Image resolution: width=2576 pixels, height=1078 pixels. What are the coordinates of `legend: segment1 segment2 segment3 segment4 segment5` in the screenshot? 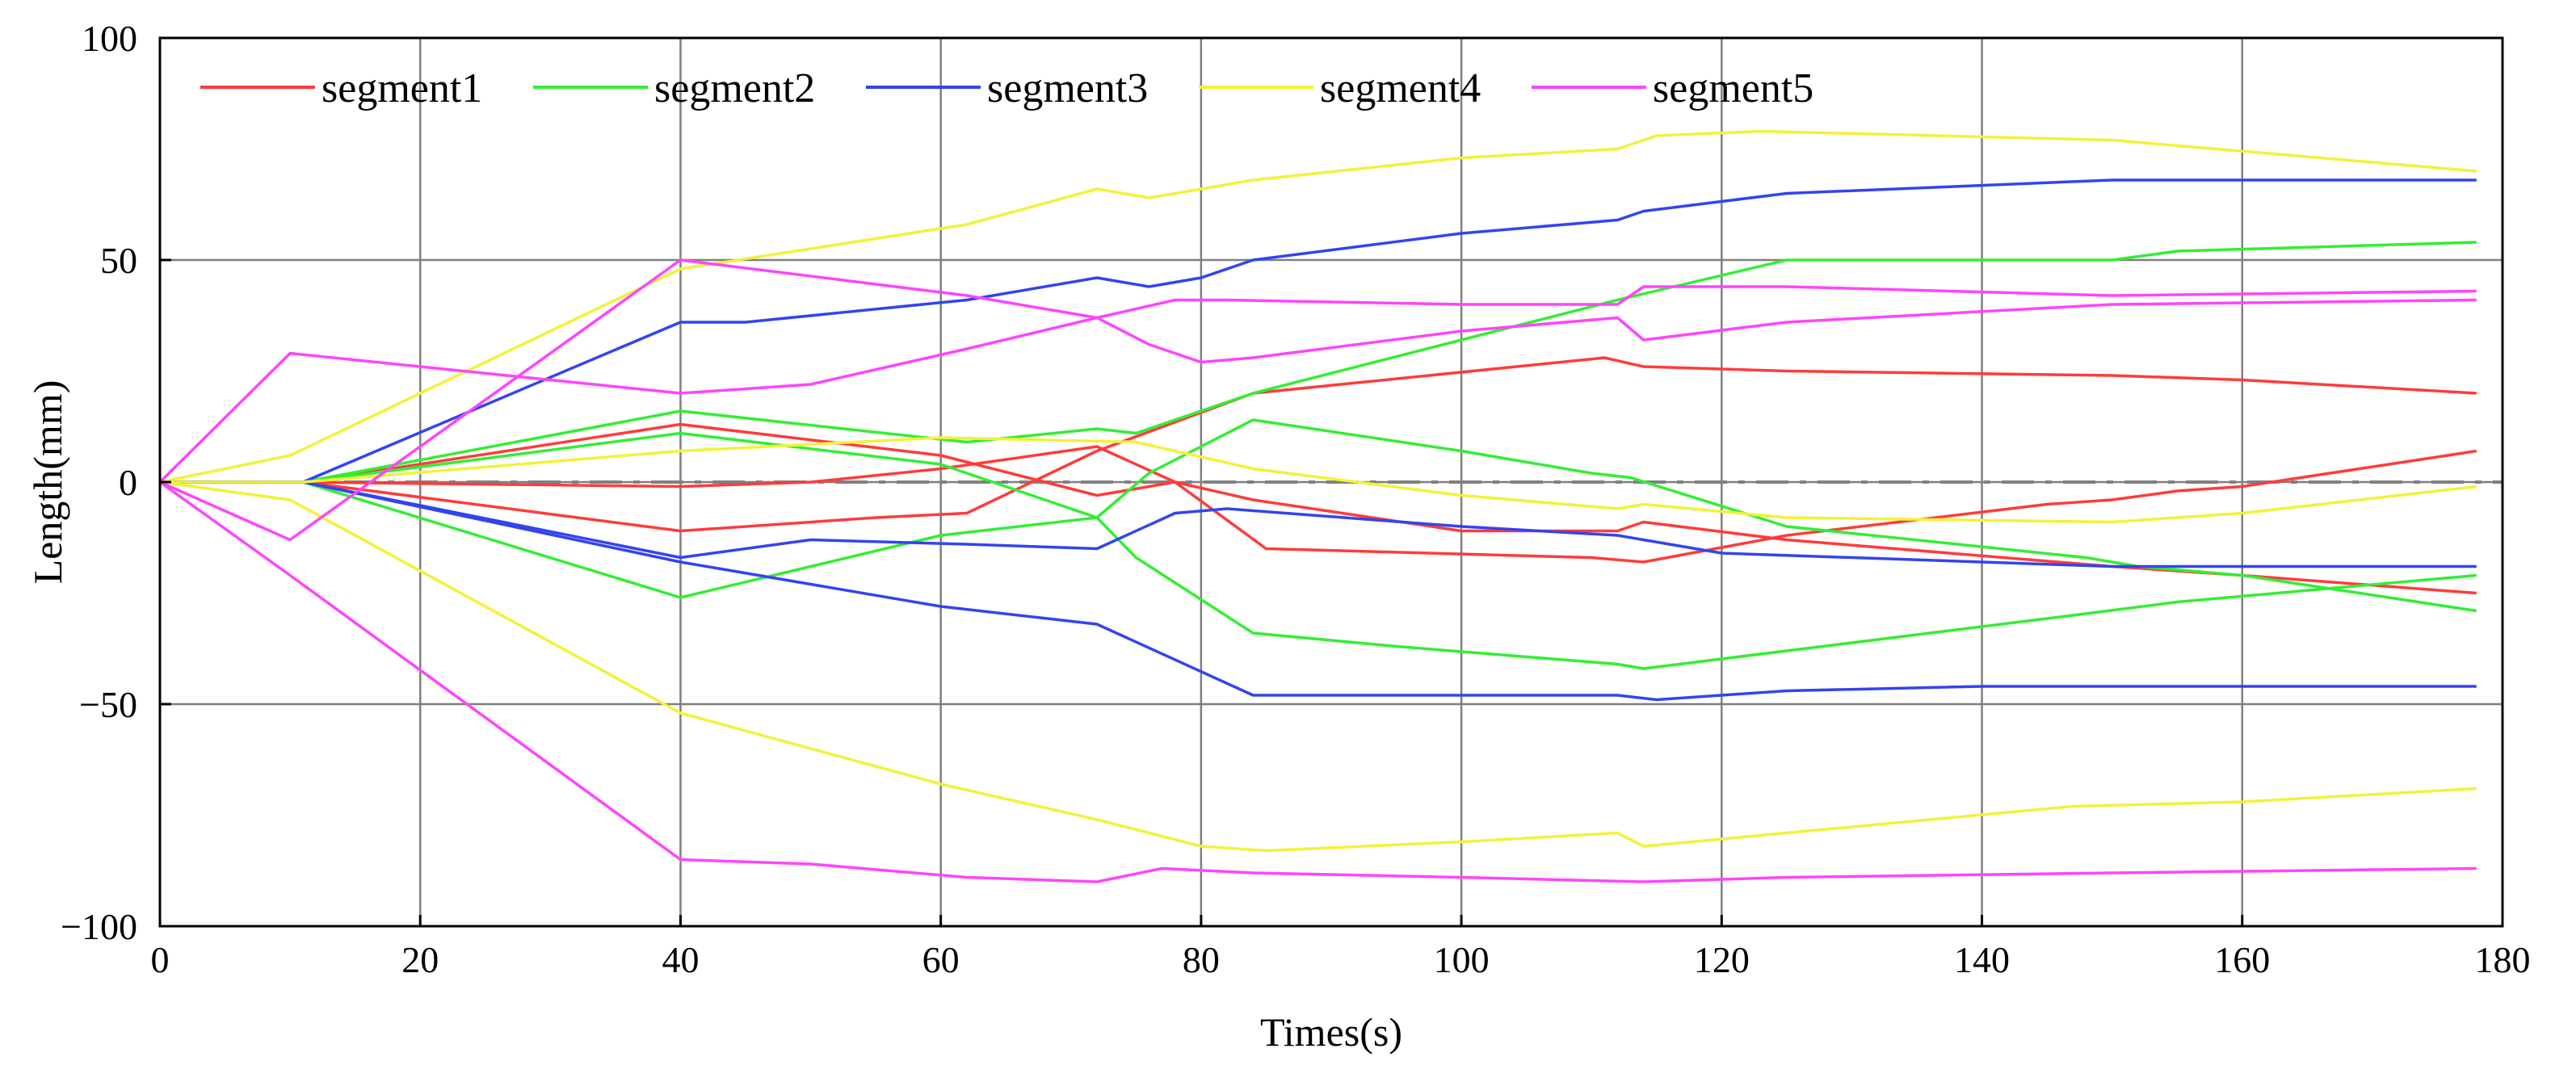 It's located at (1007, 88).